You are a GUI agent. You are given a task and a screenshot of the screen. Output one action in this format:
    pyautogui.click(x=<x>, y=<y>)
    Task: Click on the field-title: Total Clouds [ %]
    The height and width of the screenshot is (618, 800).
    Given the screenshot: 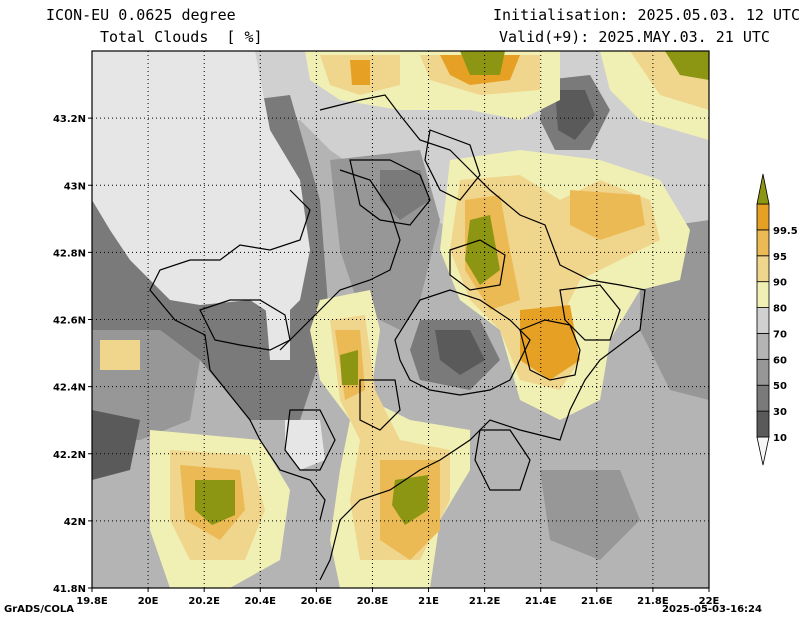 What is the action you would take?
    pyautogui.click(x=181, y=37)
    